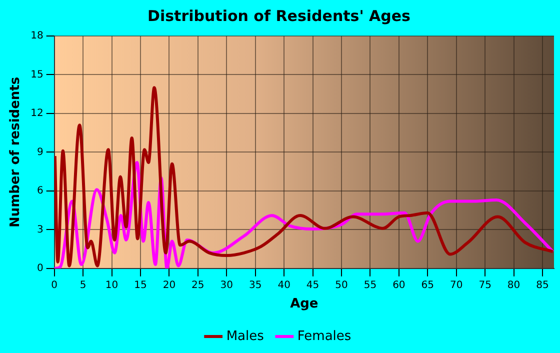 The image size is (560, 353). Describe the element at coordinates (40, 152) in the screenshot. I see `y-tick-label: 9` at that location.